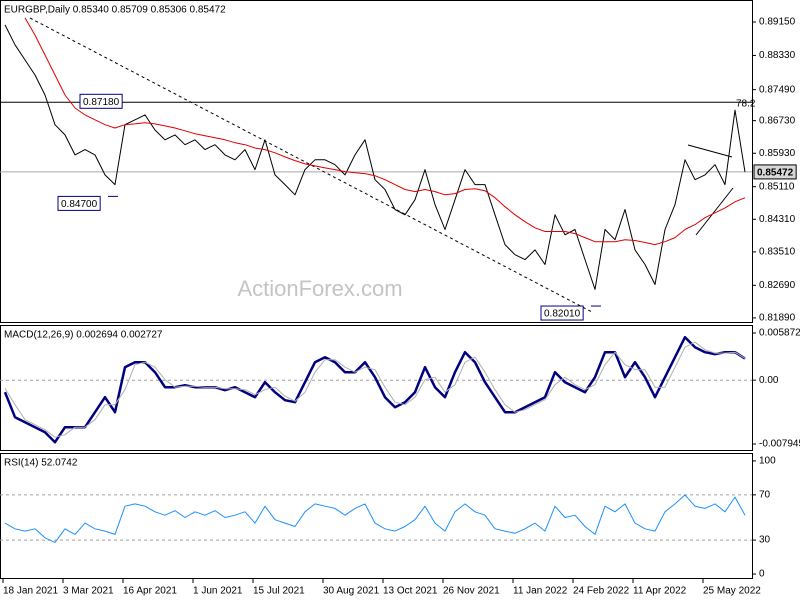 This screenshot has height=600, width=800. What do you see at coordinates (41, 463) in the screenshot?
I see `panel-title: RSI(14) 52.0742` at bounding box center [41, 463].